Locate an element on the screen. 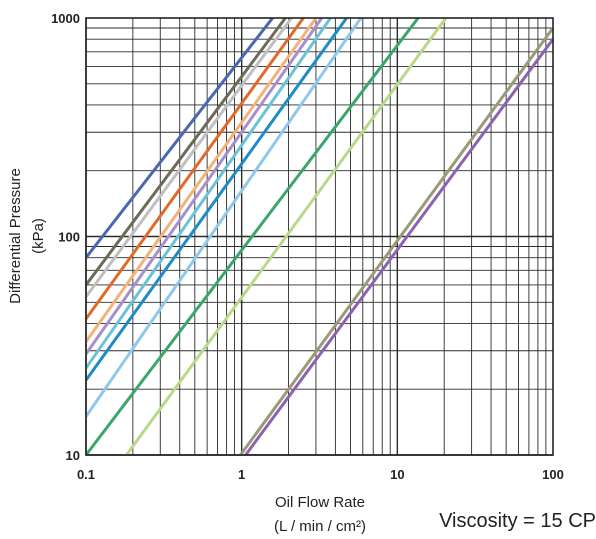 This screenshot has width=596, height=539. y-axis-label: Differential Pressure is located at coordinates (15, 236).